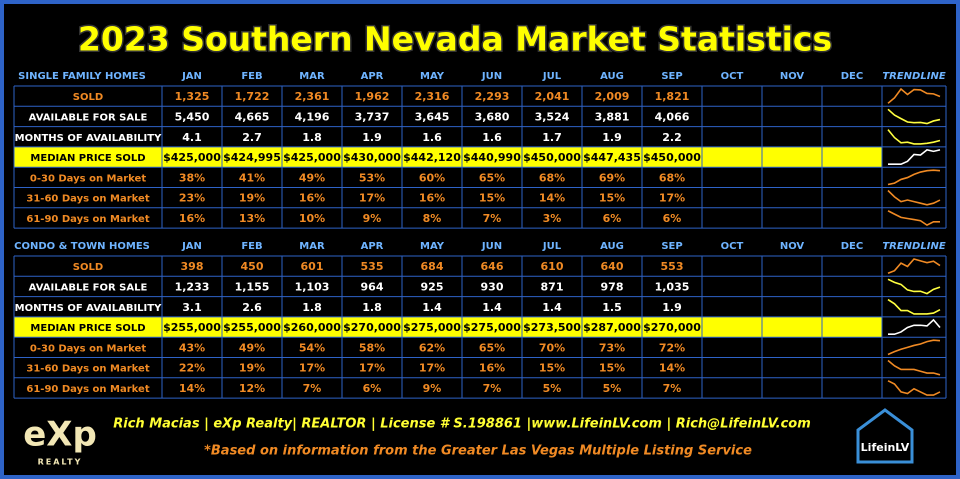  I want to click on column-header: SEP, so click(671, 246).